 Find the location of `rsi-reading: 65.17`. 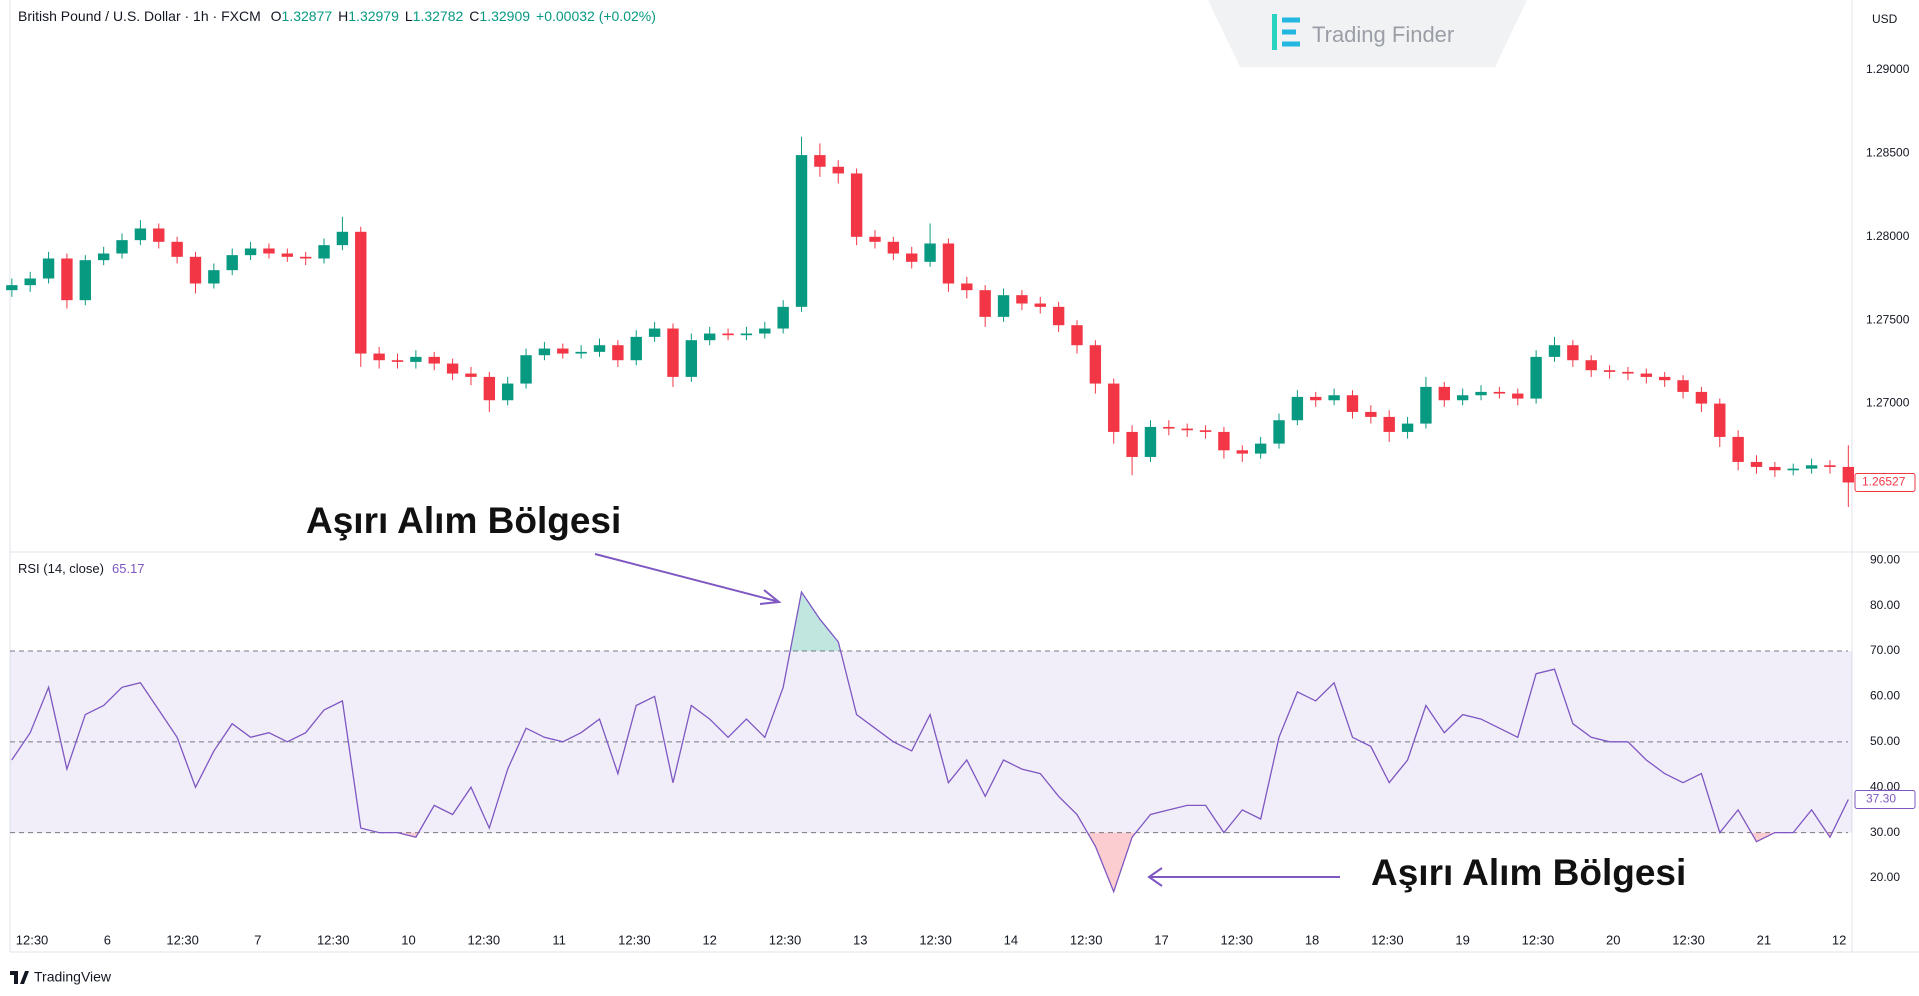

rsi-reading: 65.17 is located at coordinates (128, 568).